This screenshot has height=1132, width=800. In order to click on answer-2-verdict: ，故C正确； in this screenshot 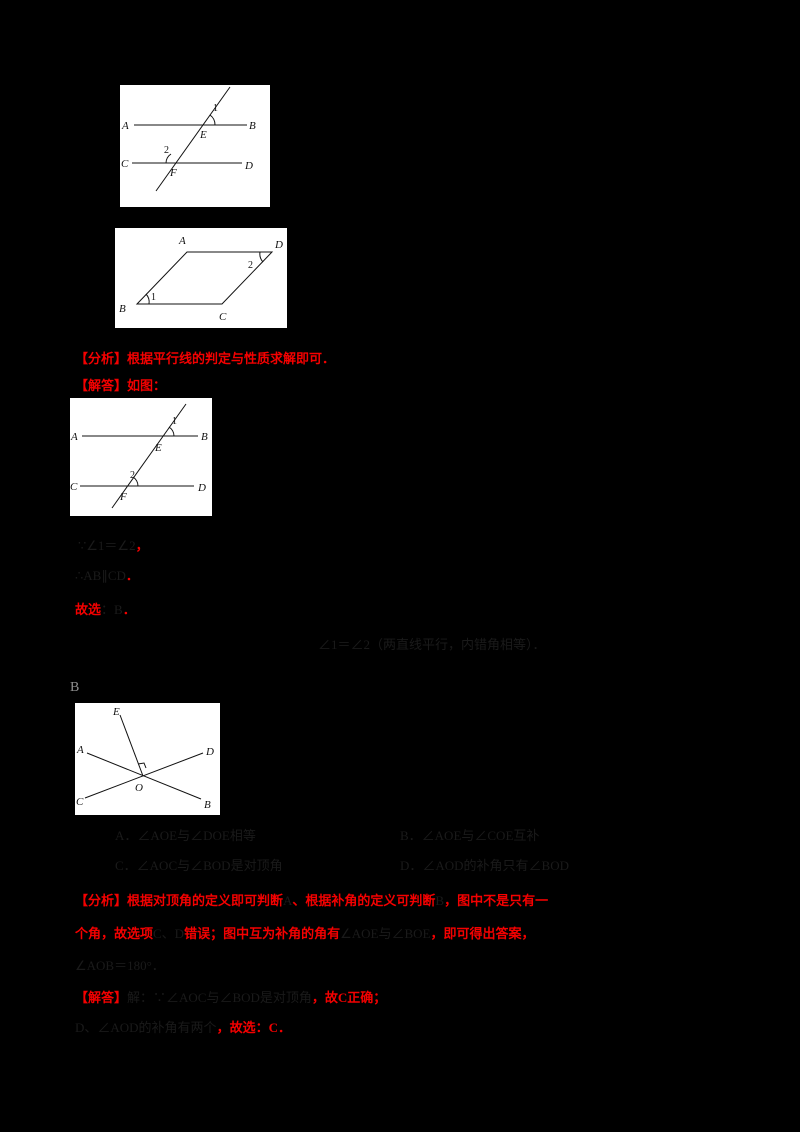, I will do `click(349, 997)`.